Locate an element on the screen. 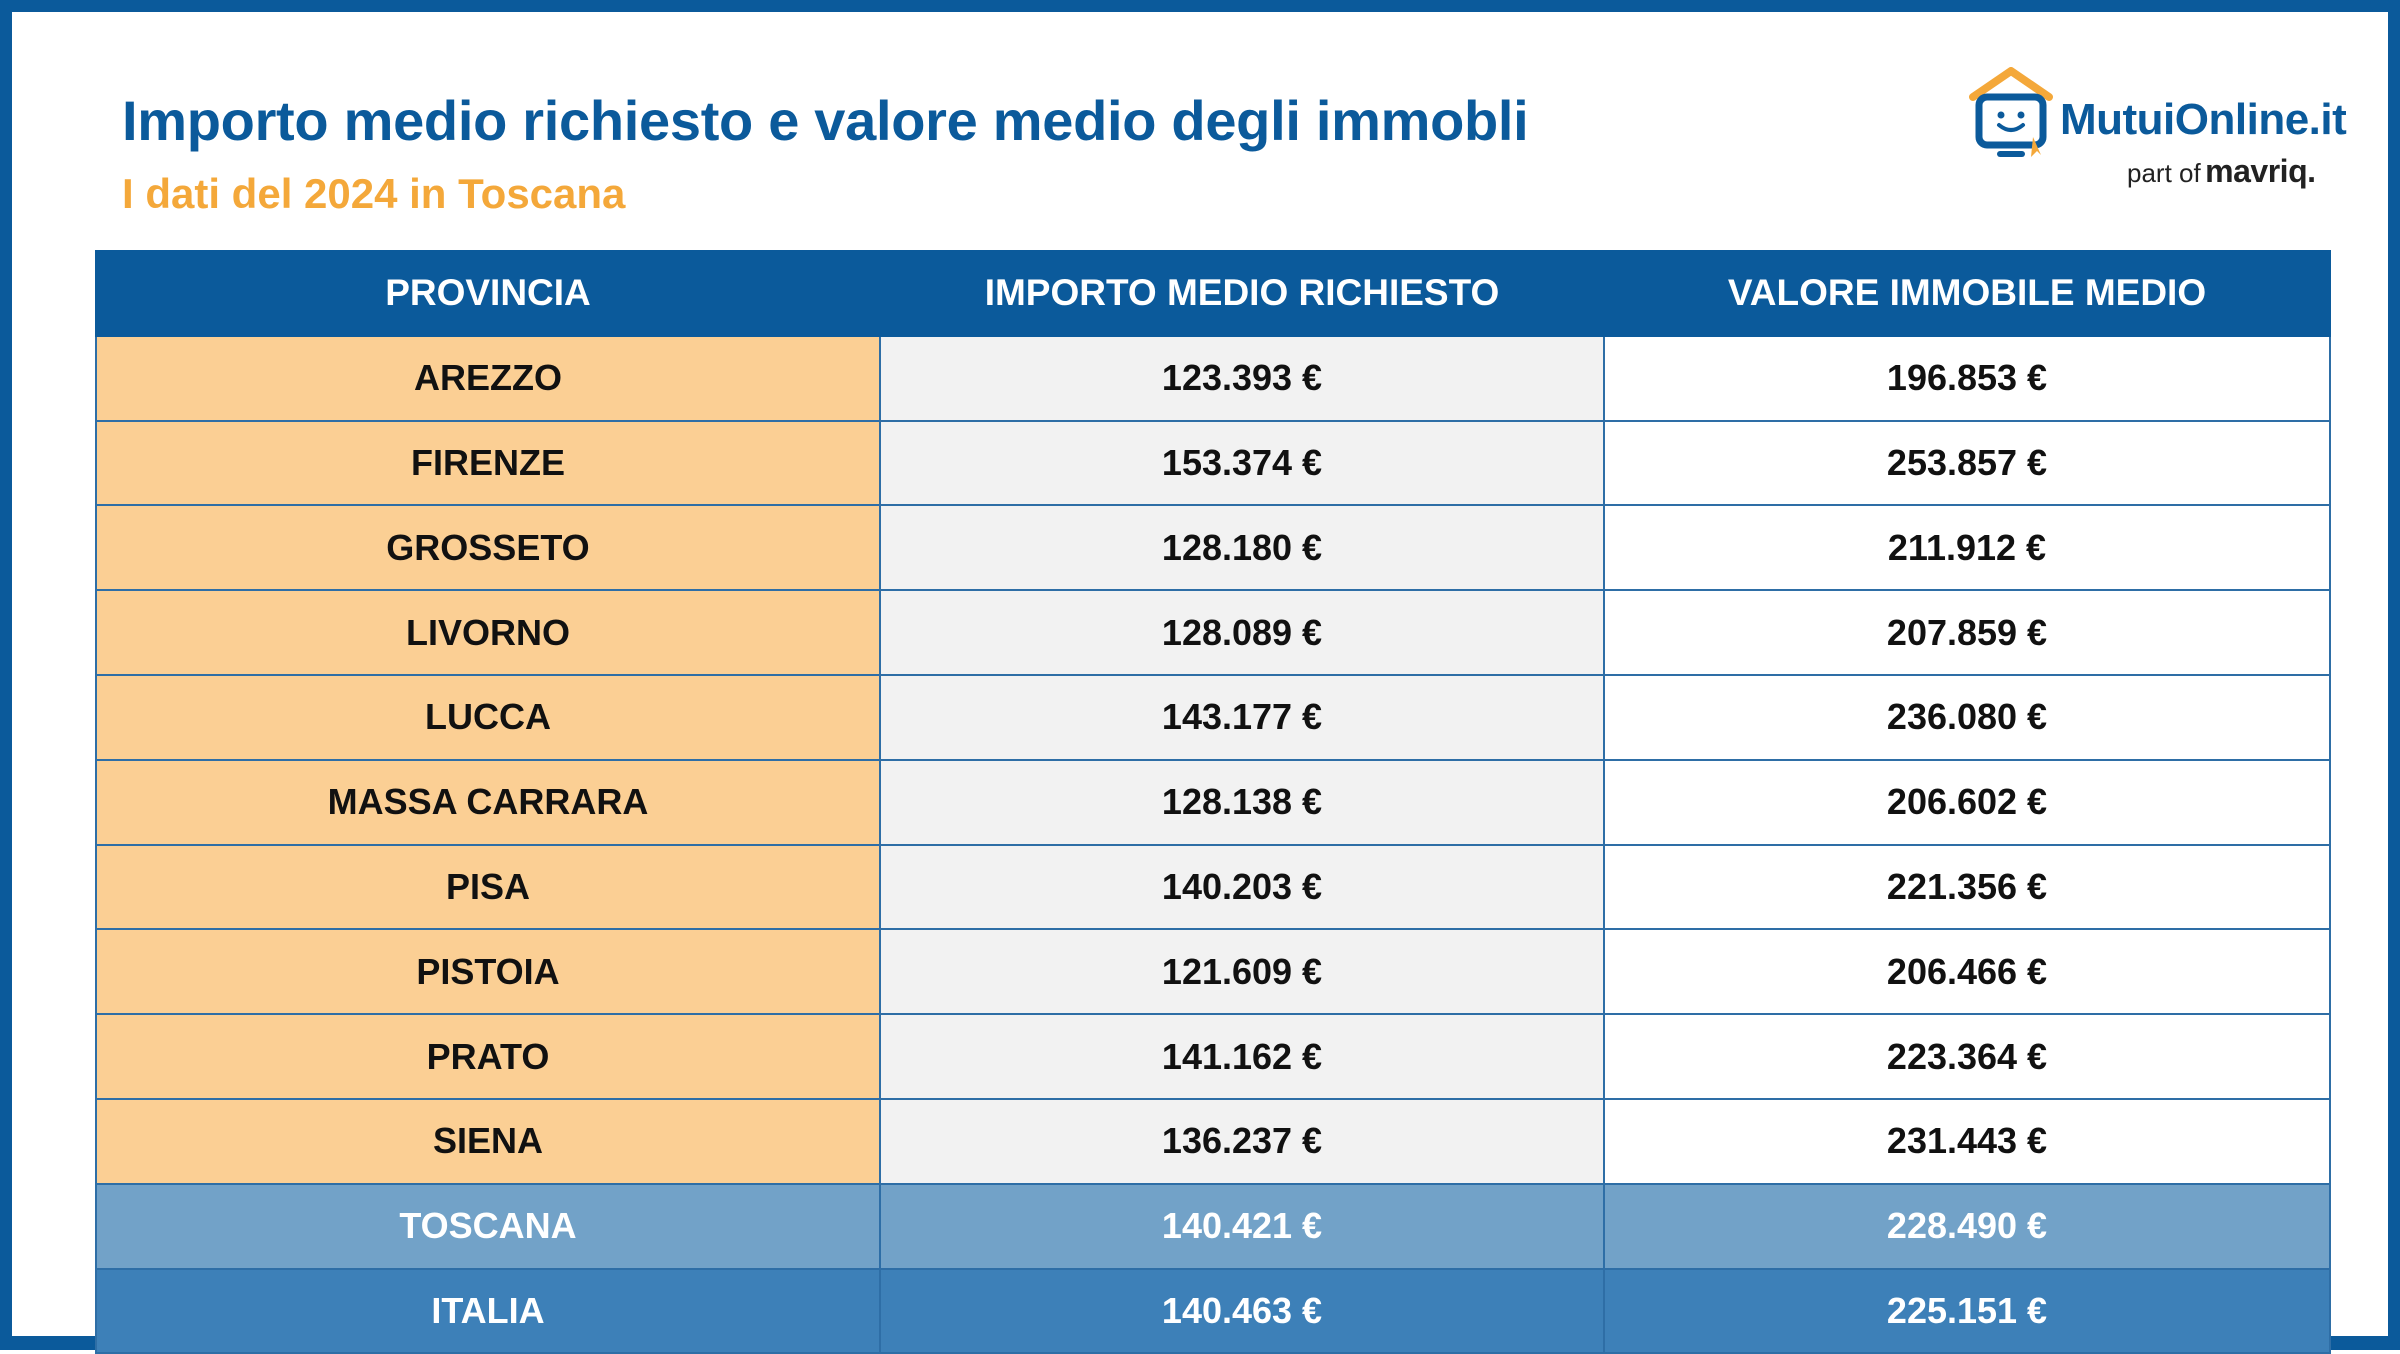 The image size is (2400, 1354). logo-brand: mavriq. is located at coordinates (2260, 171).